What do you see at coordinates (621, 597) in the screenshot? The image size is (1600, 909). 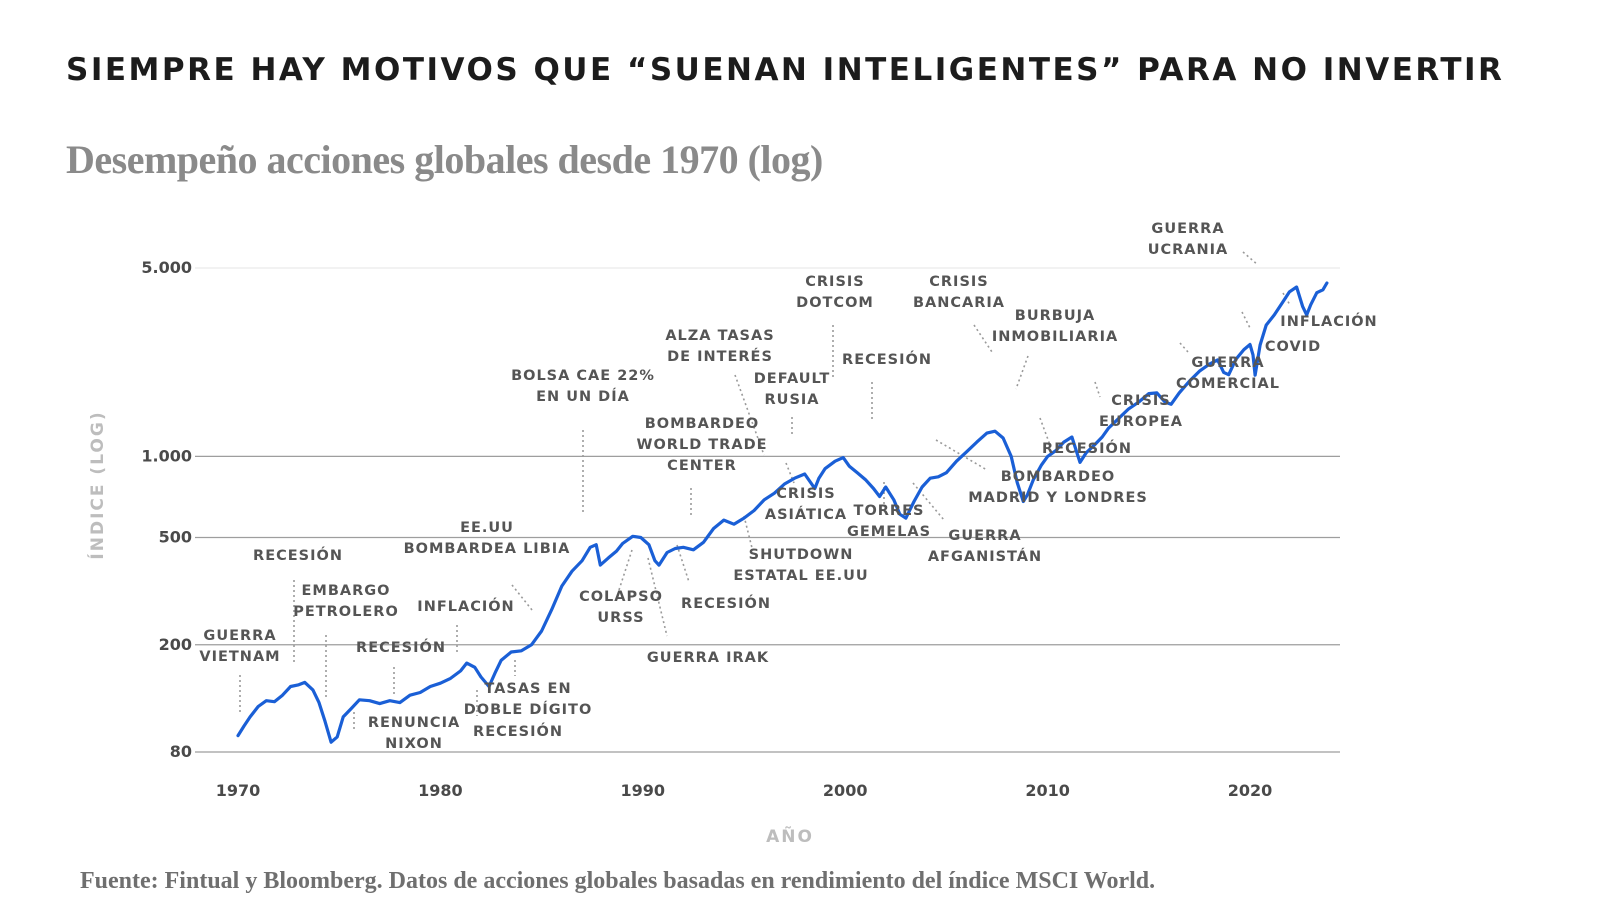 I see `event-annotation-line: COLAPSO` at bounding box center [621, 597].